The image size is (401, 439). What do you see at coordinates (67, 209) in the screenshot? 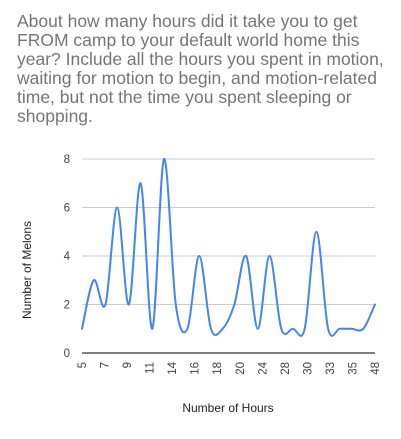
I see `y-tick-label: 6` at bounding box center [67, 209].